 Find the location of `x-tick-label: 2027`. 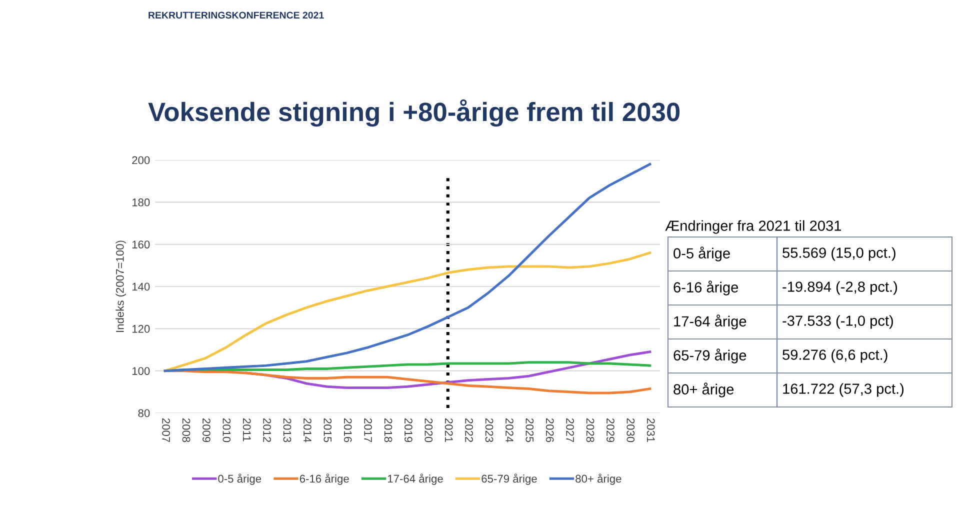

x-tick-label: 2027 is located at coordinates (570, 430).